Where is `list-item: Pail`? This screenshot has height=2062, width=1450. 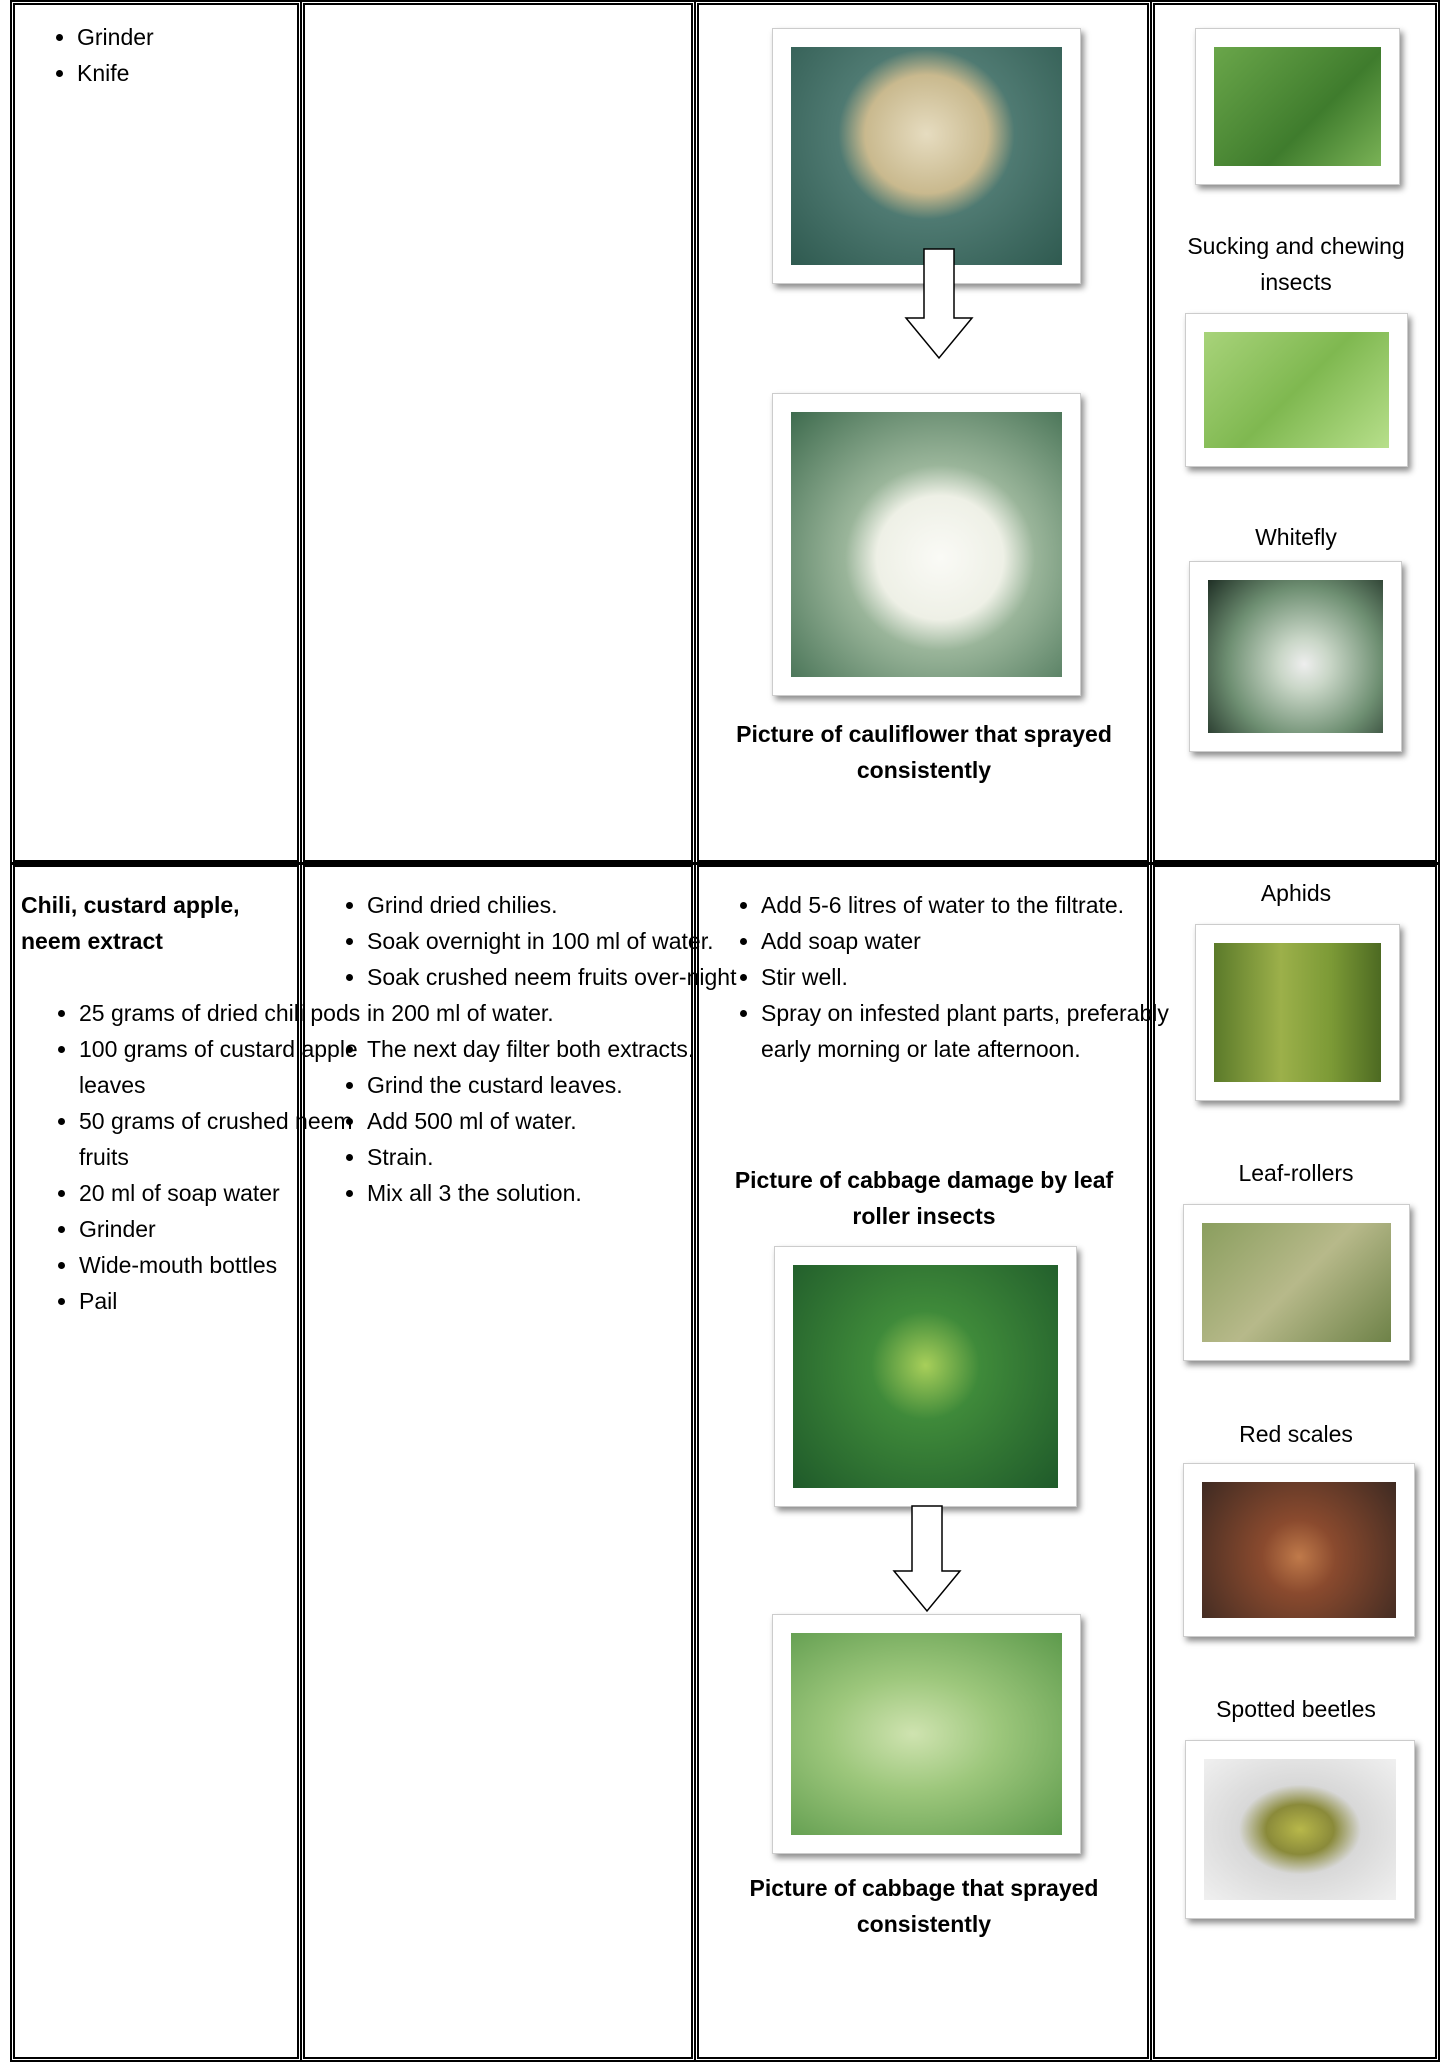 list-item: Pail is located at coordinates (234, 1301).